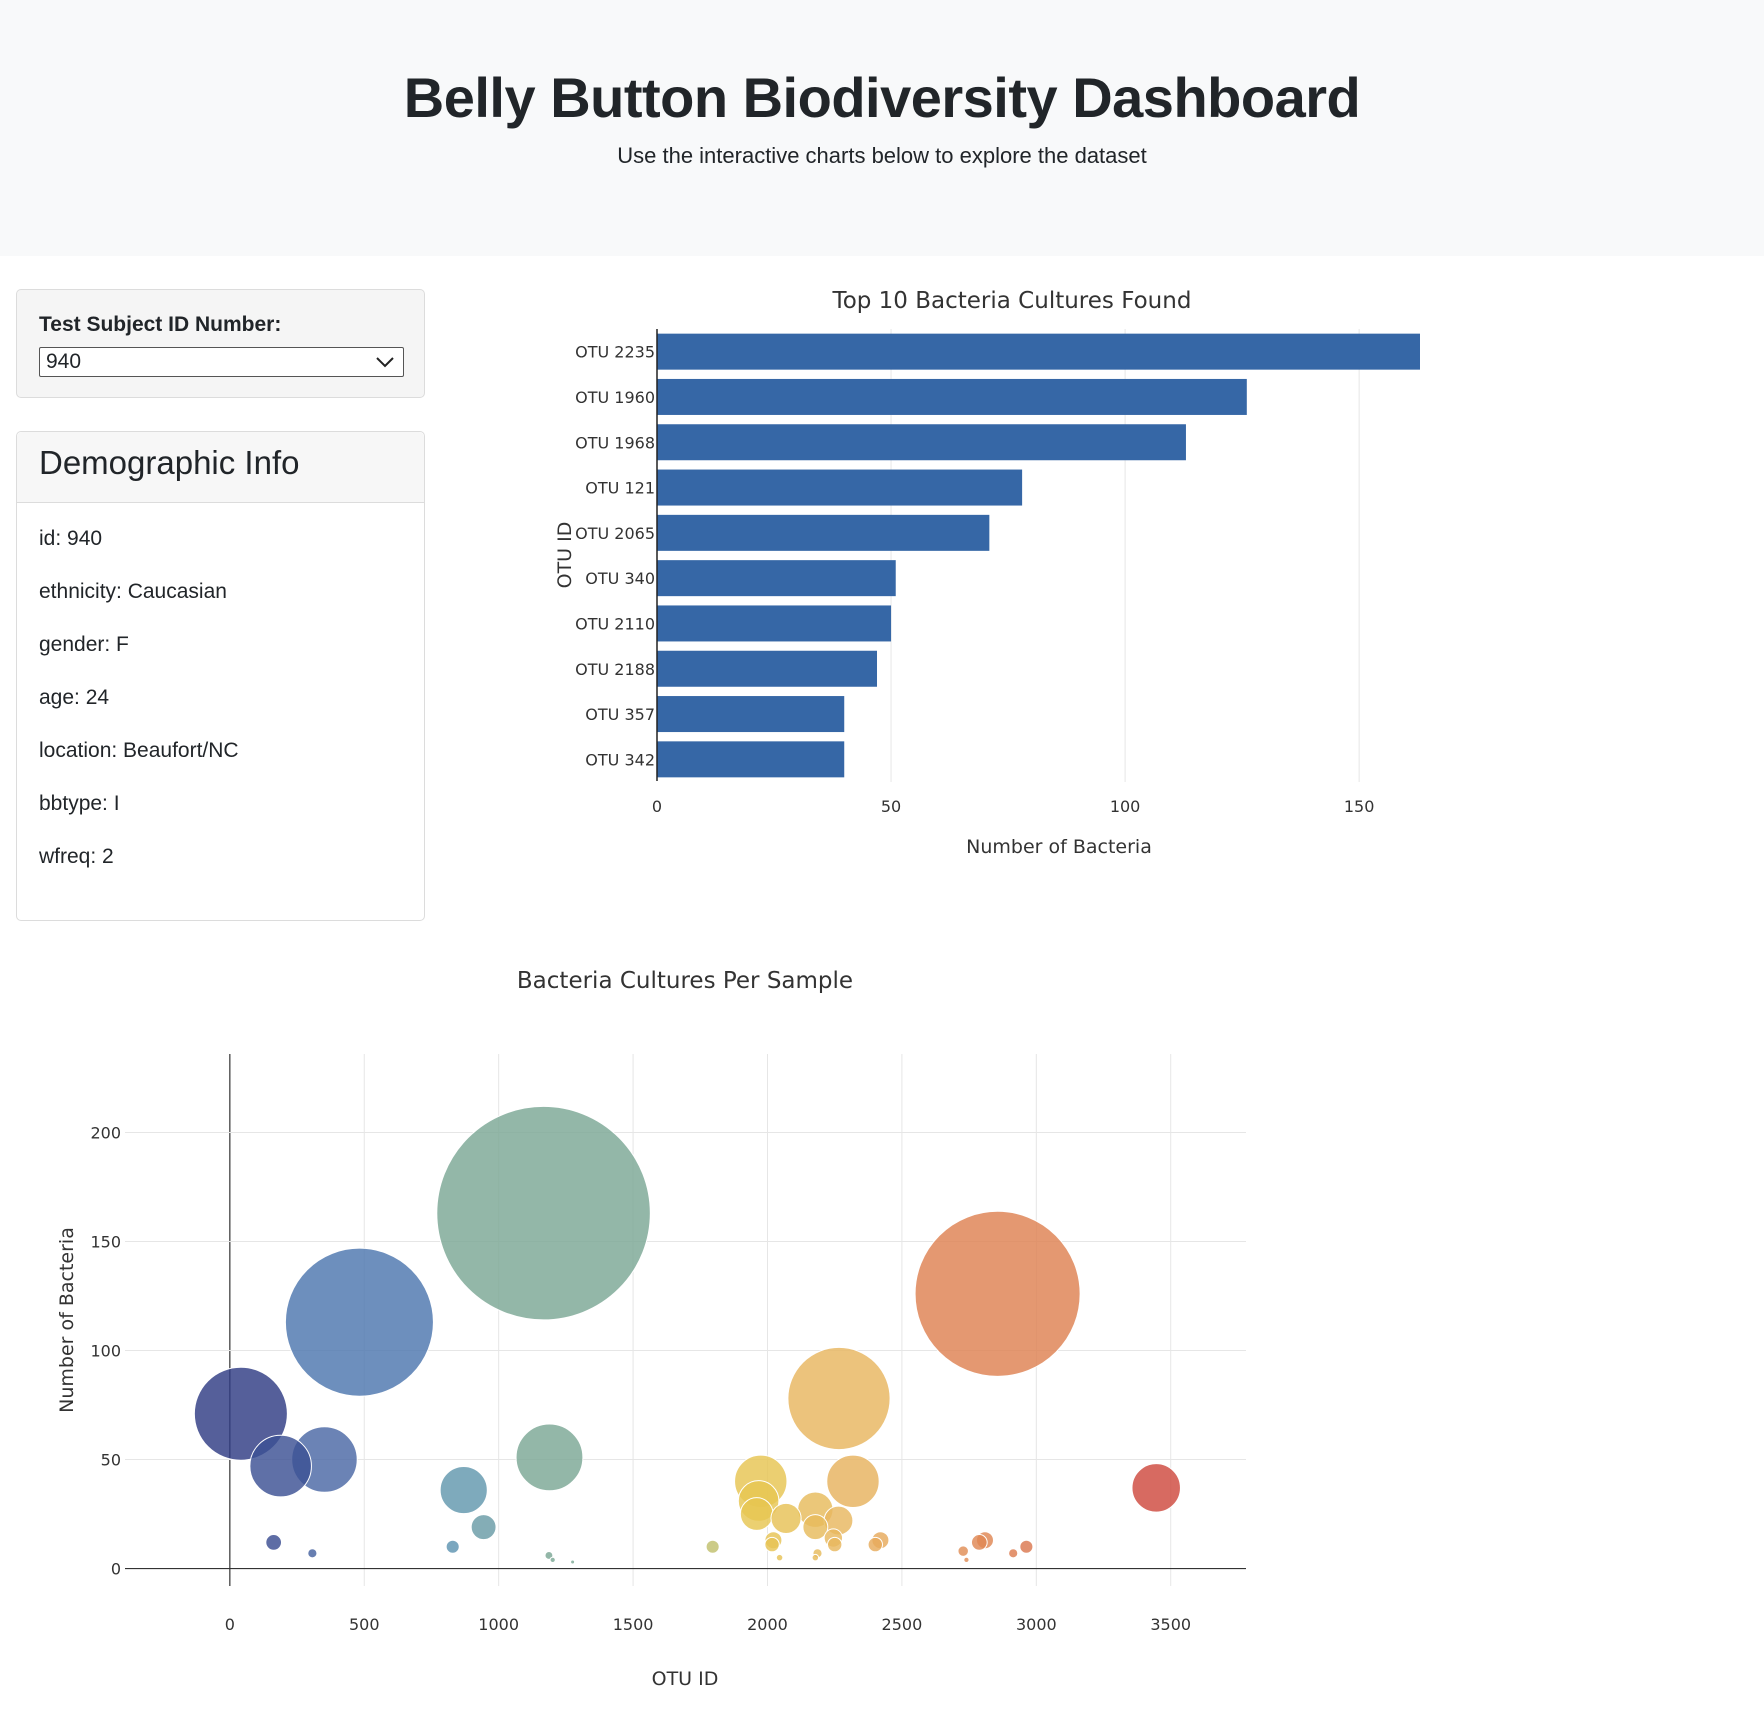  What do you see at coordinates (498, 1624) in the screenshot?
I see `bubble-x-tick-label: 1000` at bounding box center [498, 1624].